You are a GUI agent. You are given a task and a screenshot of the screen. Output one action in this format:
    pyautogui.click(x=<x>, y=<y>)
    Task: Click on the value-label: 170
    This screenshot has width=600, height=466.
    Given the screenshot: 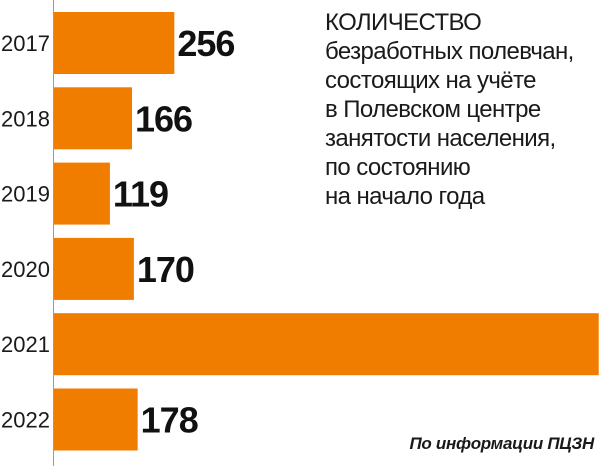 What is the action you would take?
    pyautogui.click(x=165, y=269)
    